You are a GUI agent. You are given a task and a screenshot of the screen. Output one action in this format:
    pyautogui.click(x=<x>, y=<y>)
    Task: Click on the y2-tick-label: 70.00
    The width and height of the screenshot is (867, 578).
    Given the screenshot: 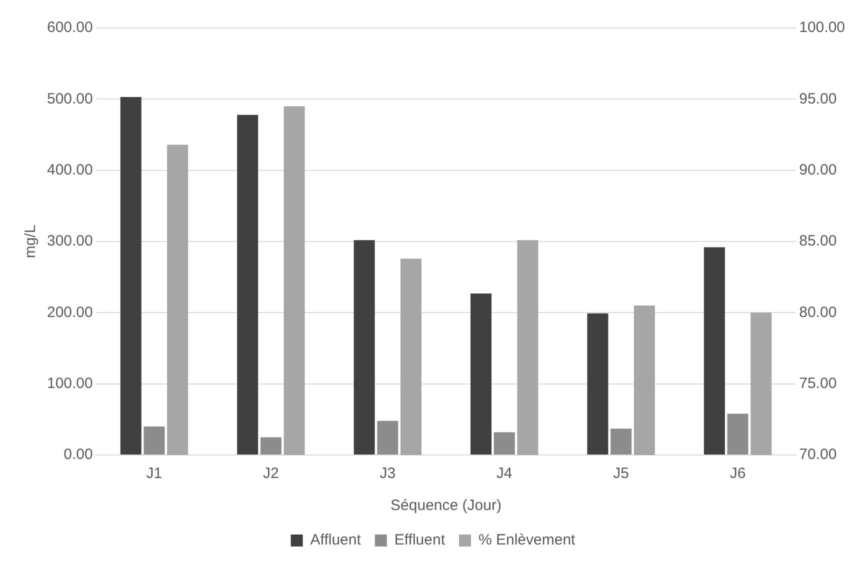 What is the action you would take?
    pyautogui.click(x=818, y=455)
    